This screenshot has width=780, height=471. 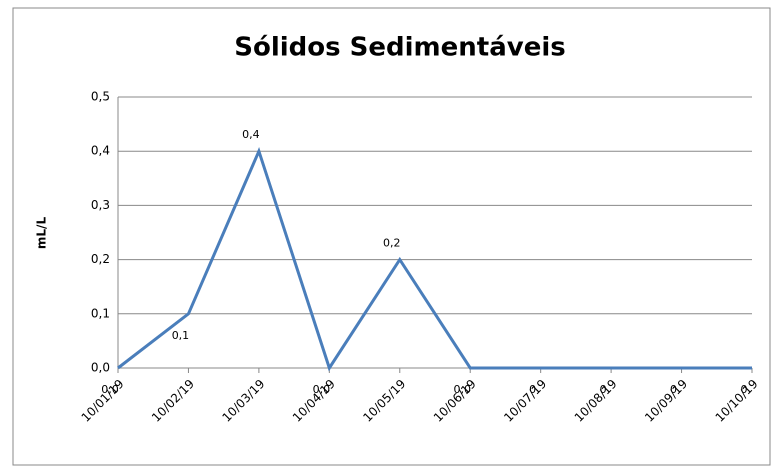 I want to click on data-label: 0,2, so click(x=392, y=243).